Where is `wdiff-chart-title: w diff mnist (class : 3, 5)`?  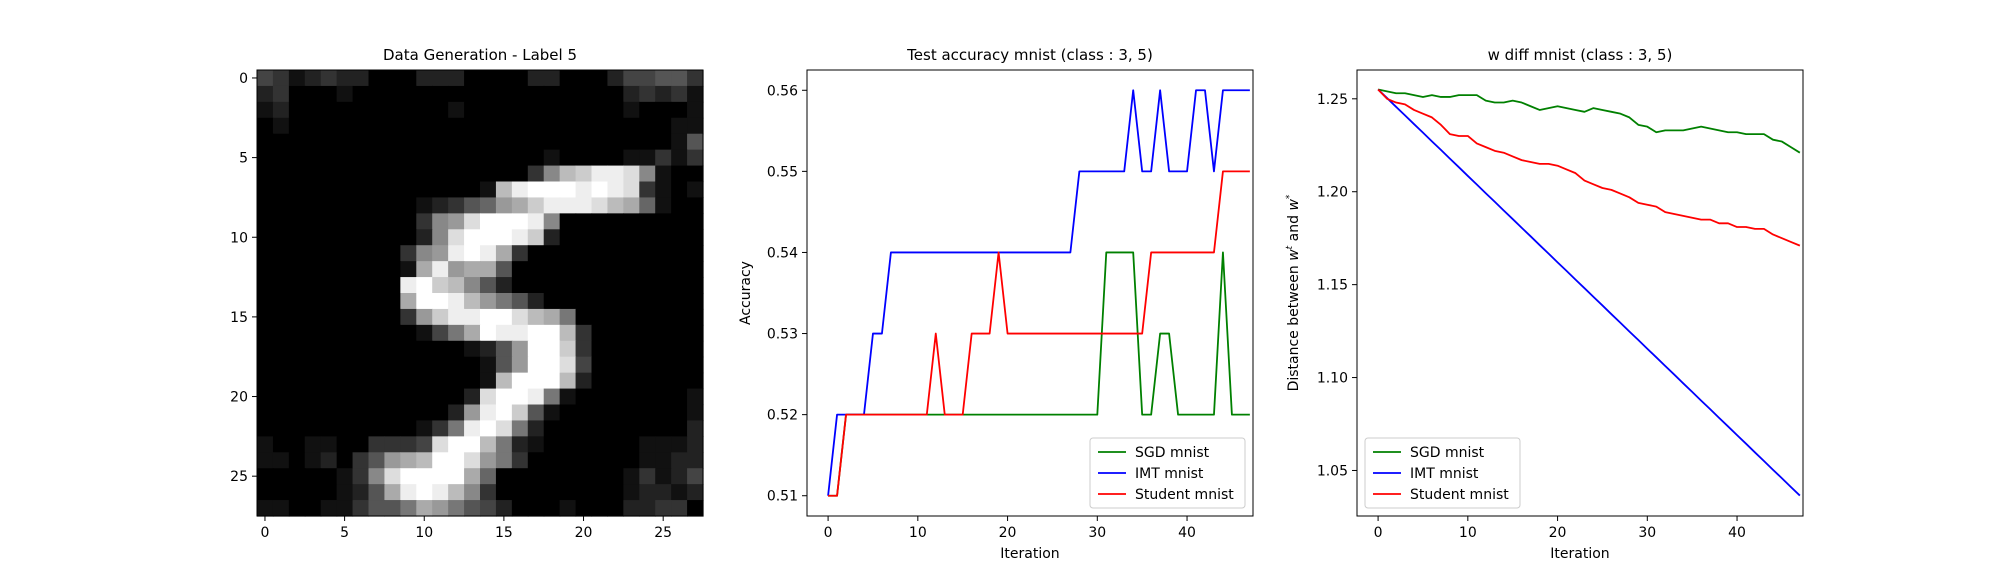 wdiff-chart-title: w diff mnist (class : 3, 5) is located at coordinates (1580, 55).